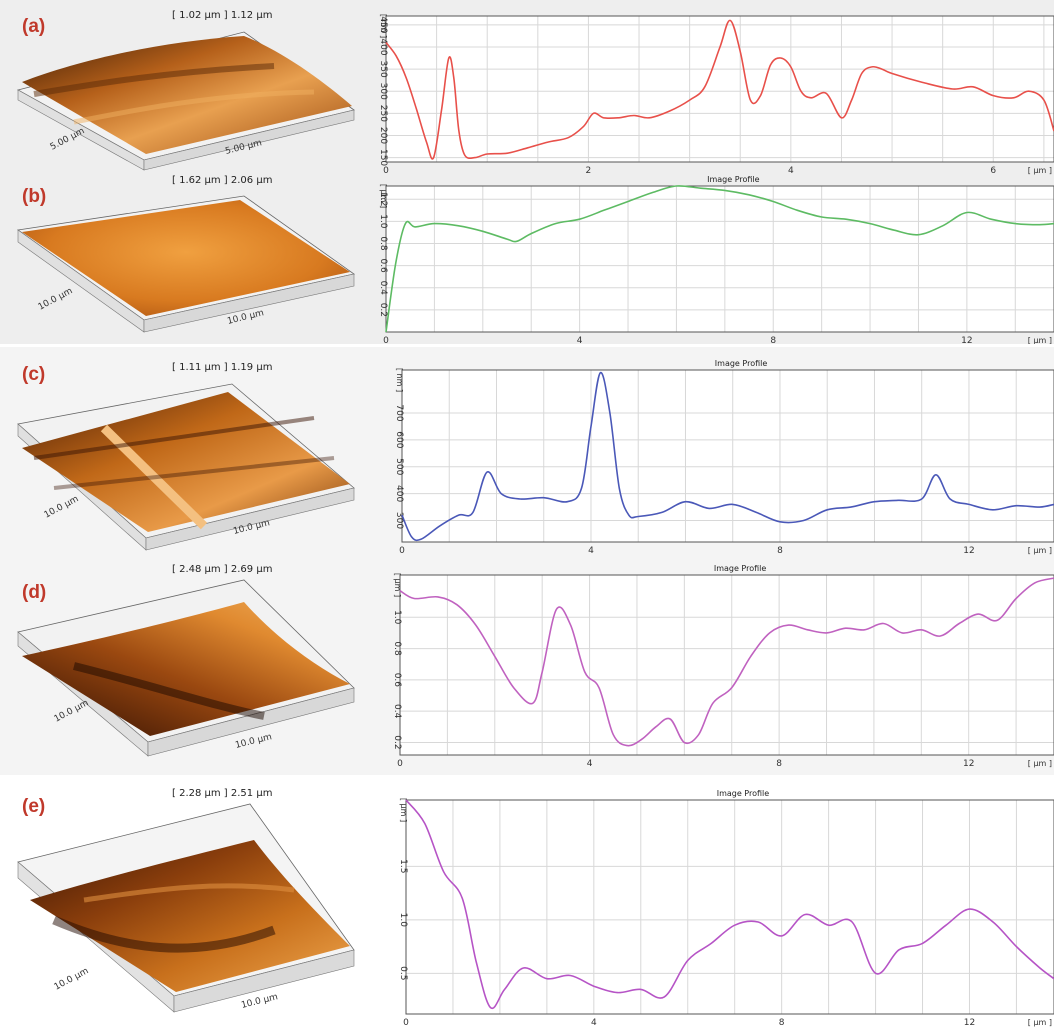 Image resolution: width=1054 pixels, height=1032 pixels. I want to click on y-tick-label: 150, so click(383, 157).